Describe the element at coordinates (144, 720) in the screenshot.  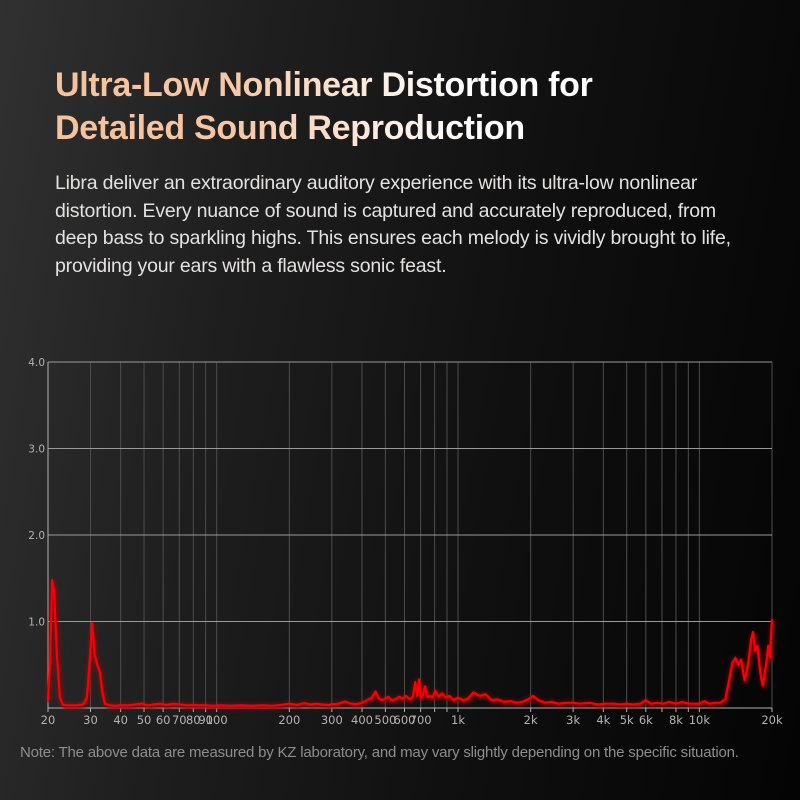
I see `x-tick-label: 50` at that location.